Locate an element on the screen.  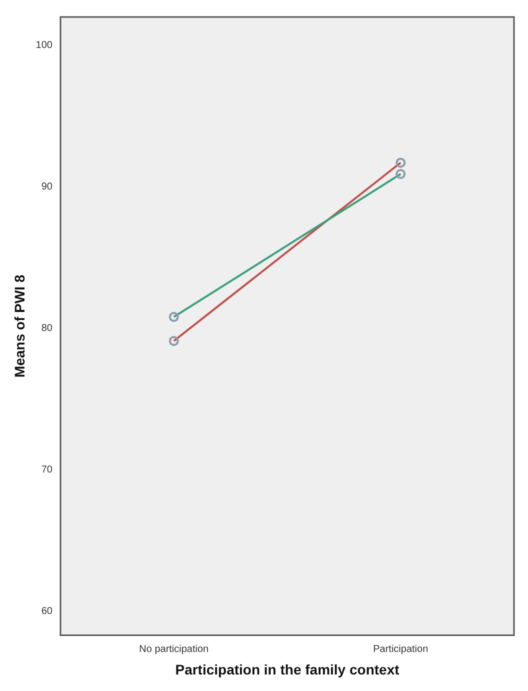
y-tick-label: 70 is located at coordinates (47, 470).